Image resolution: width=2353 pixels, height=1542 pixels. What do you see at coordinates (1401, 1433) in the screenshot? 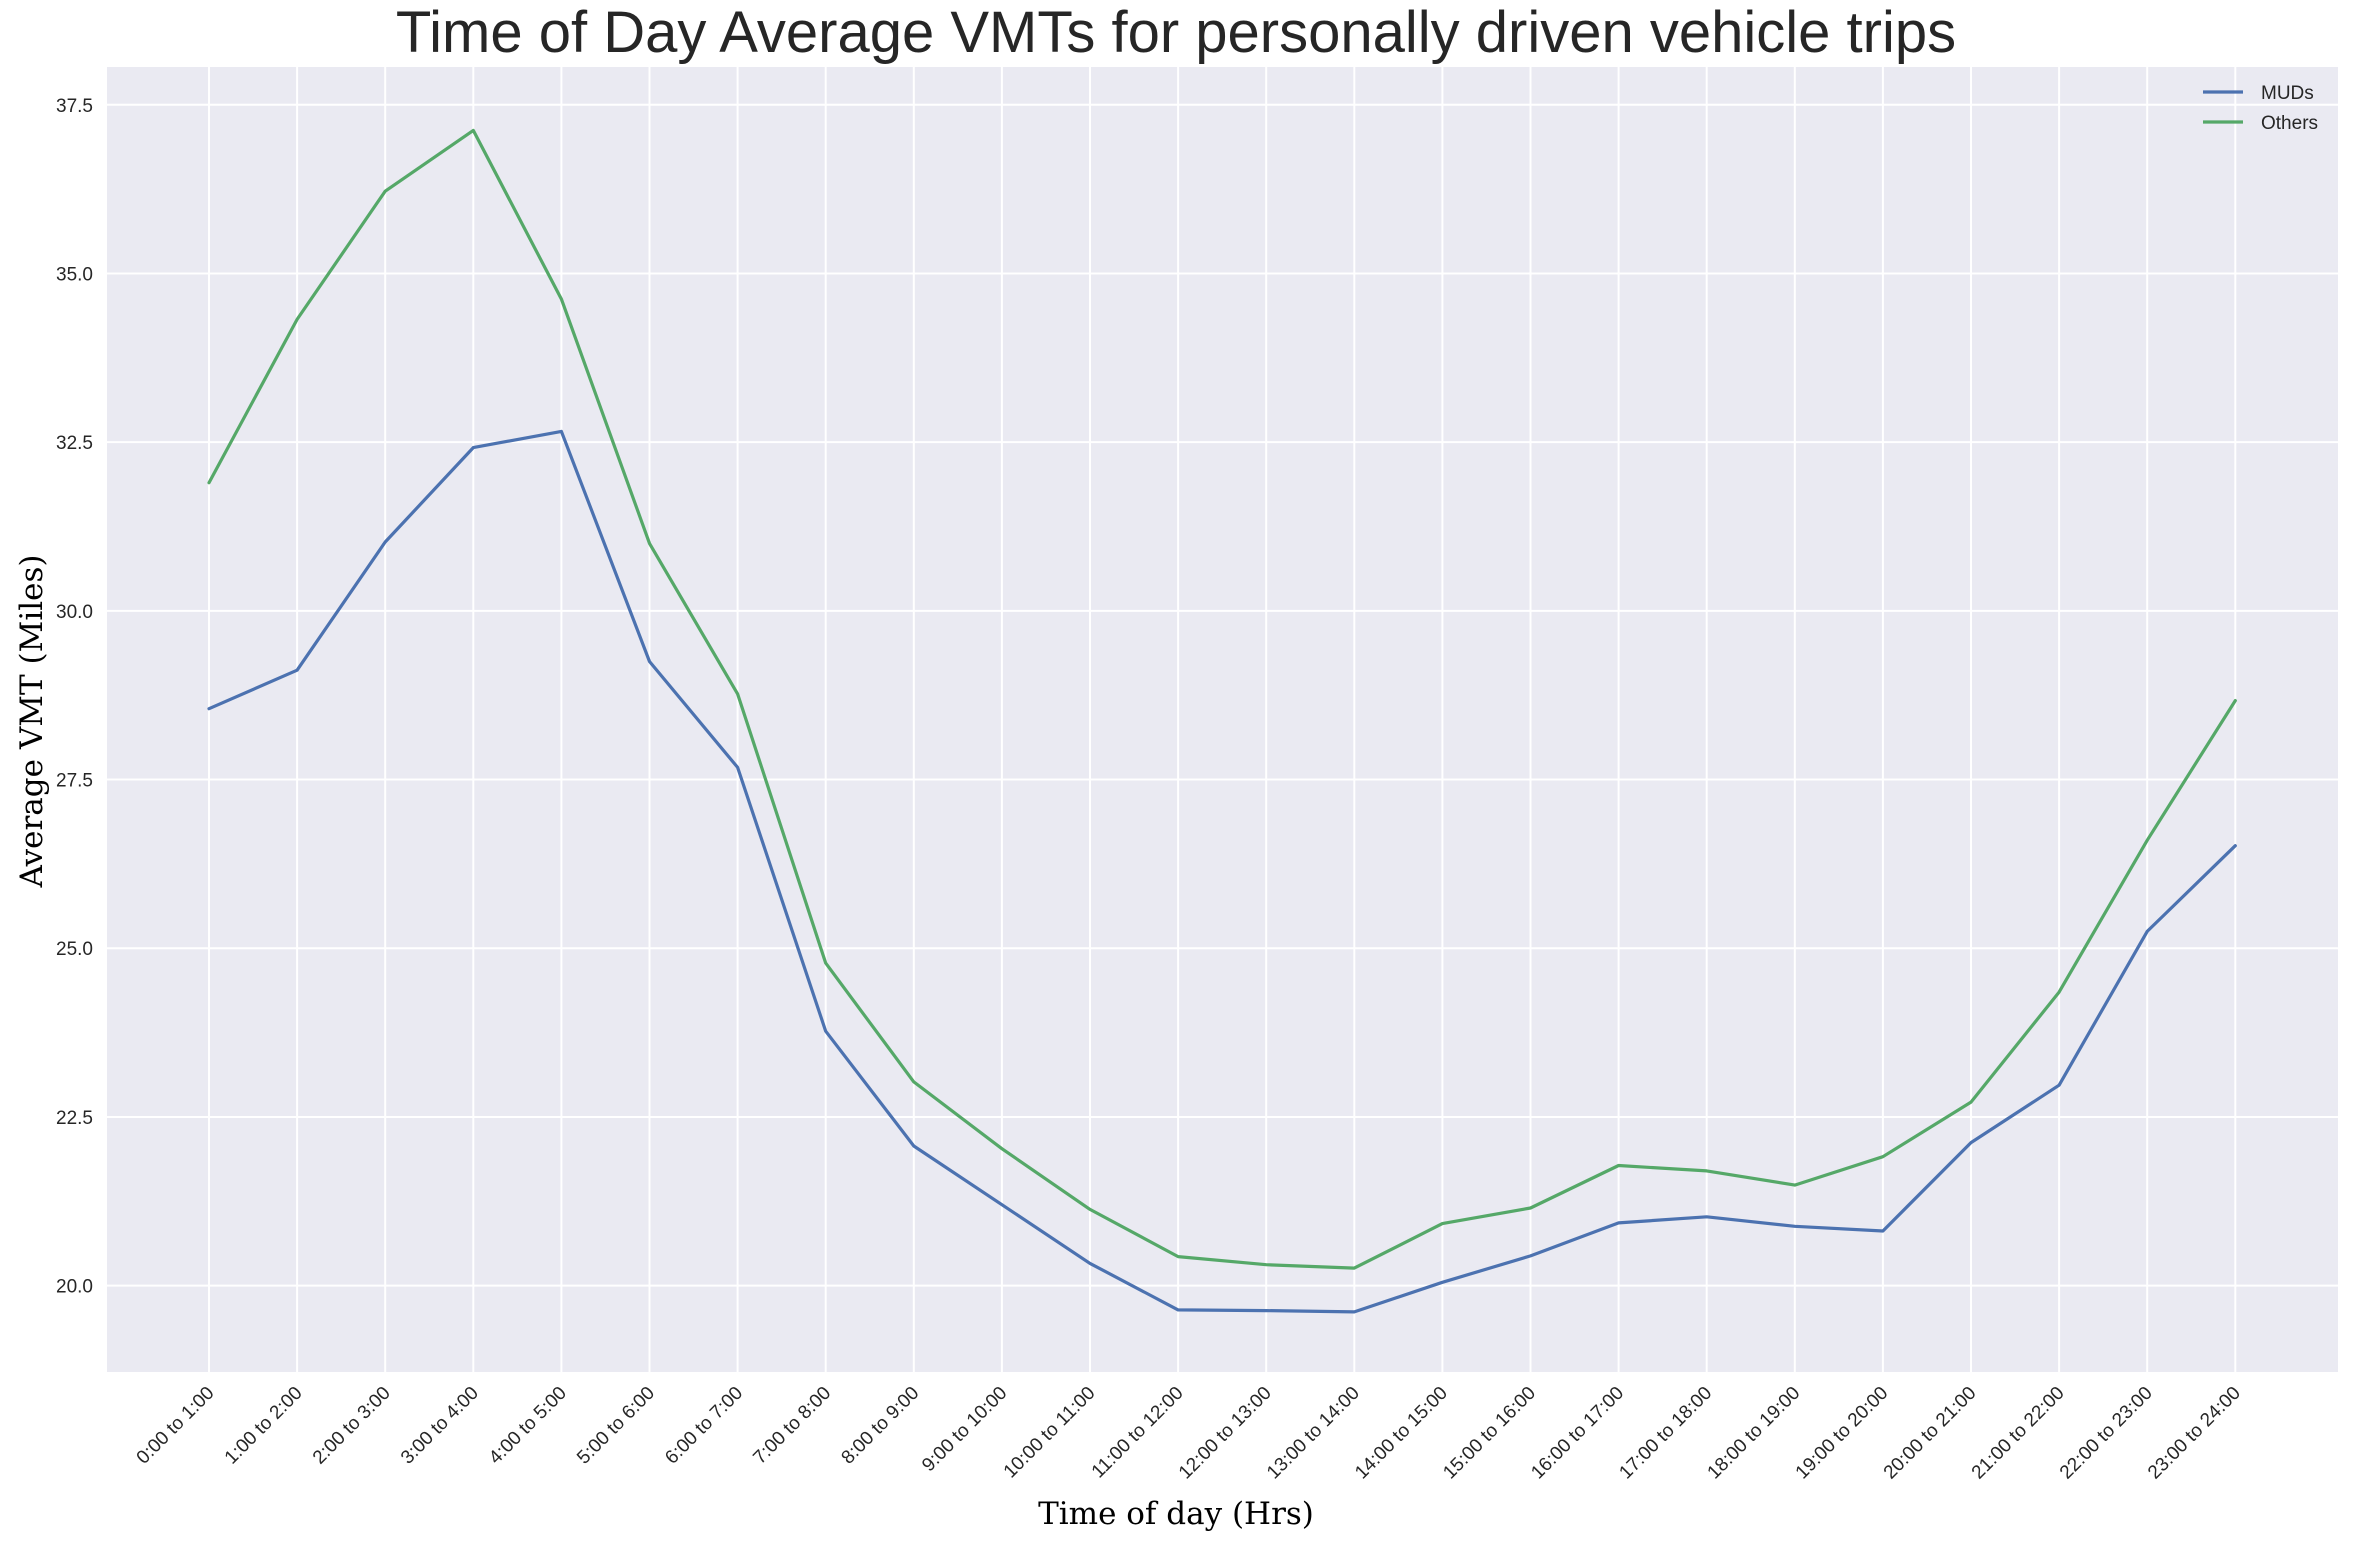
I see `x-tick-label: 14:00 to 15:00` at bounding box center [1401, 1433].